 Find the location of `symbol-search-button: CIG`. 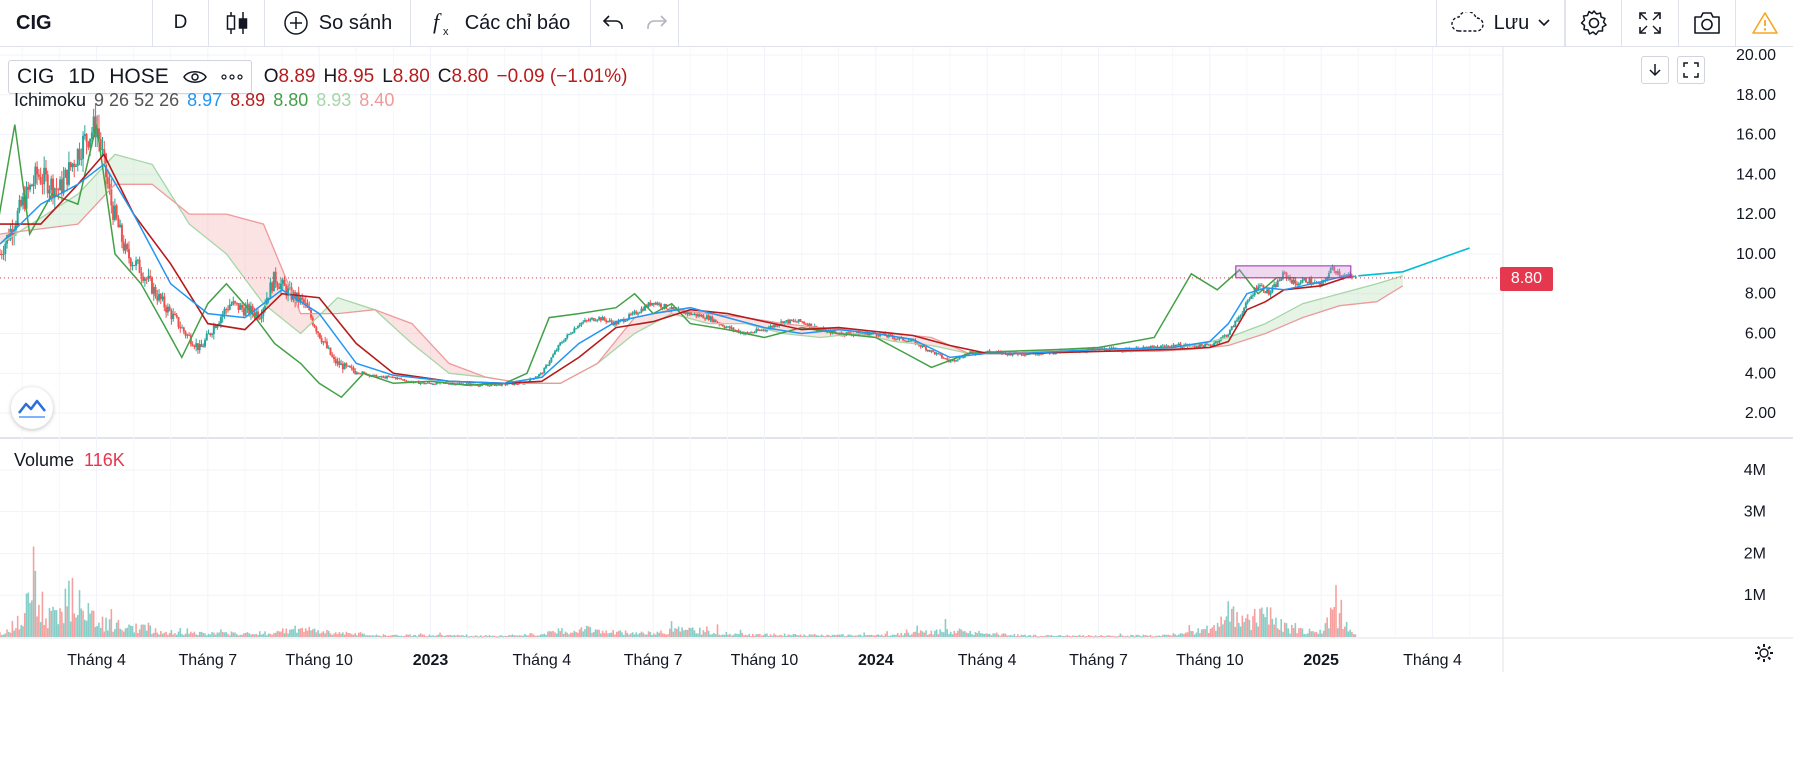

symbol-search-button: CIG is located at coordinates (76, 23).